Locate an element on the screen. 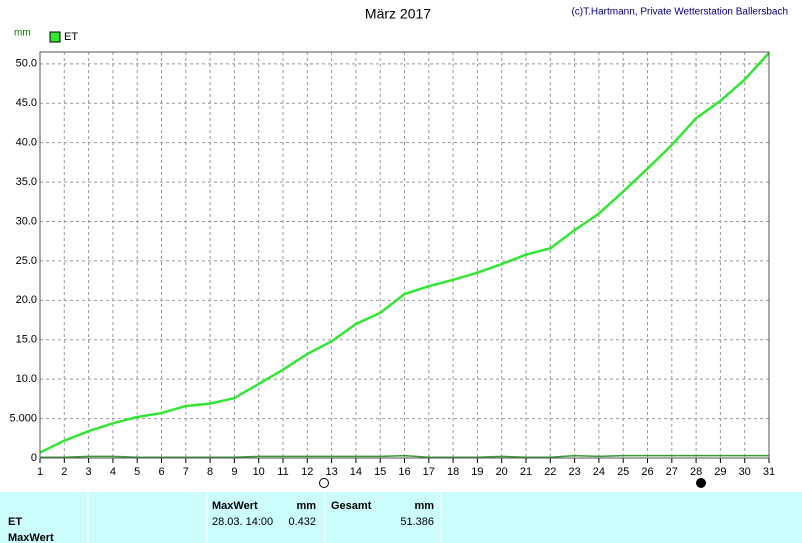  x-tick-label: 24 is located at coordinates (599, 472).